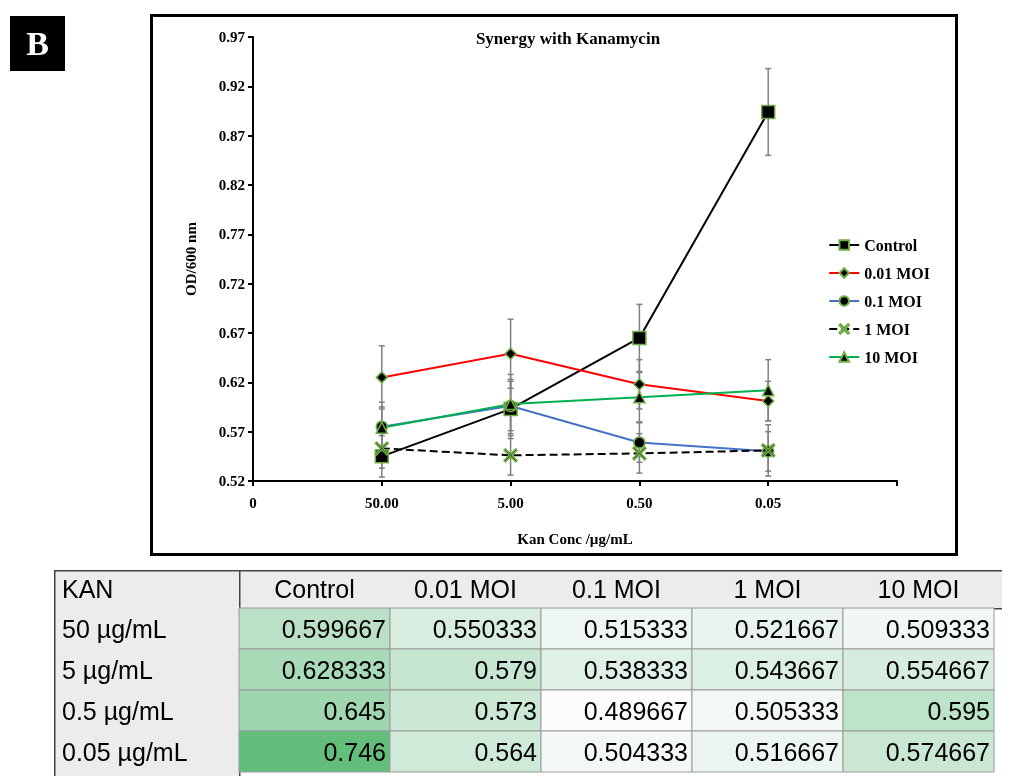 This screenshot has height=784, width=1010. I want to click on legend-label: 0.1 MOI, so click(893, 301).